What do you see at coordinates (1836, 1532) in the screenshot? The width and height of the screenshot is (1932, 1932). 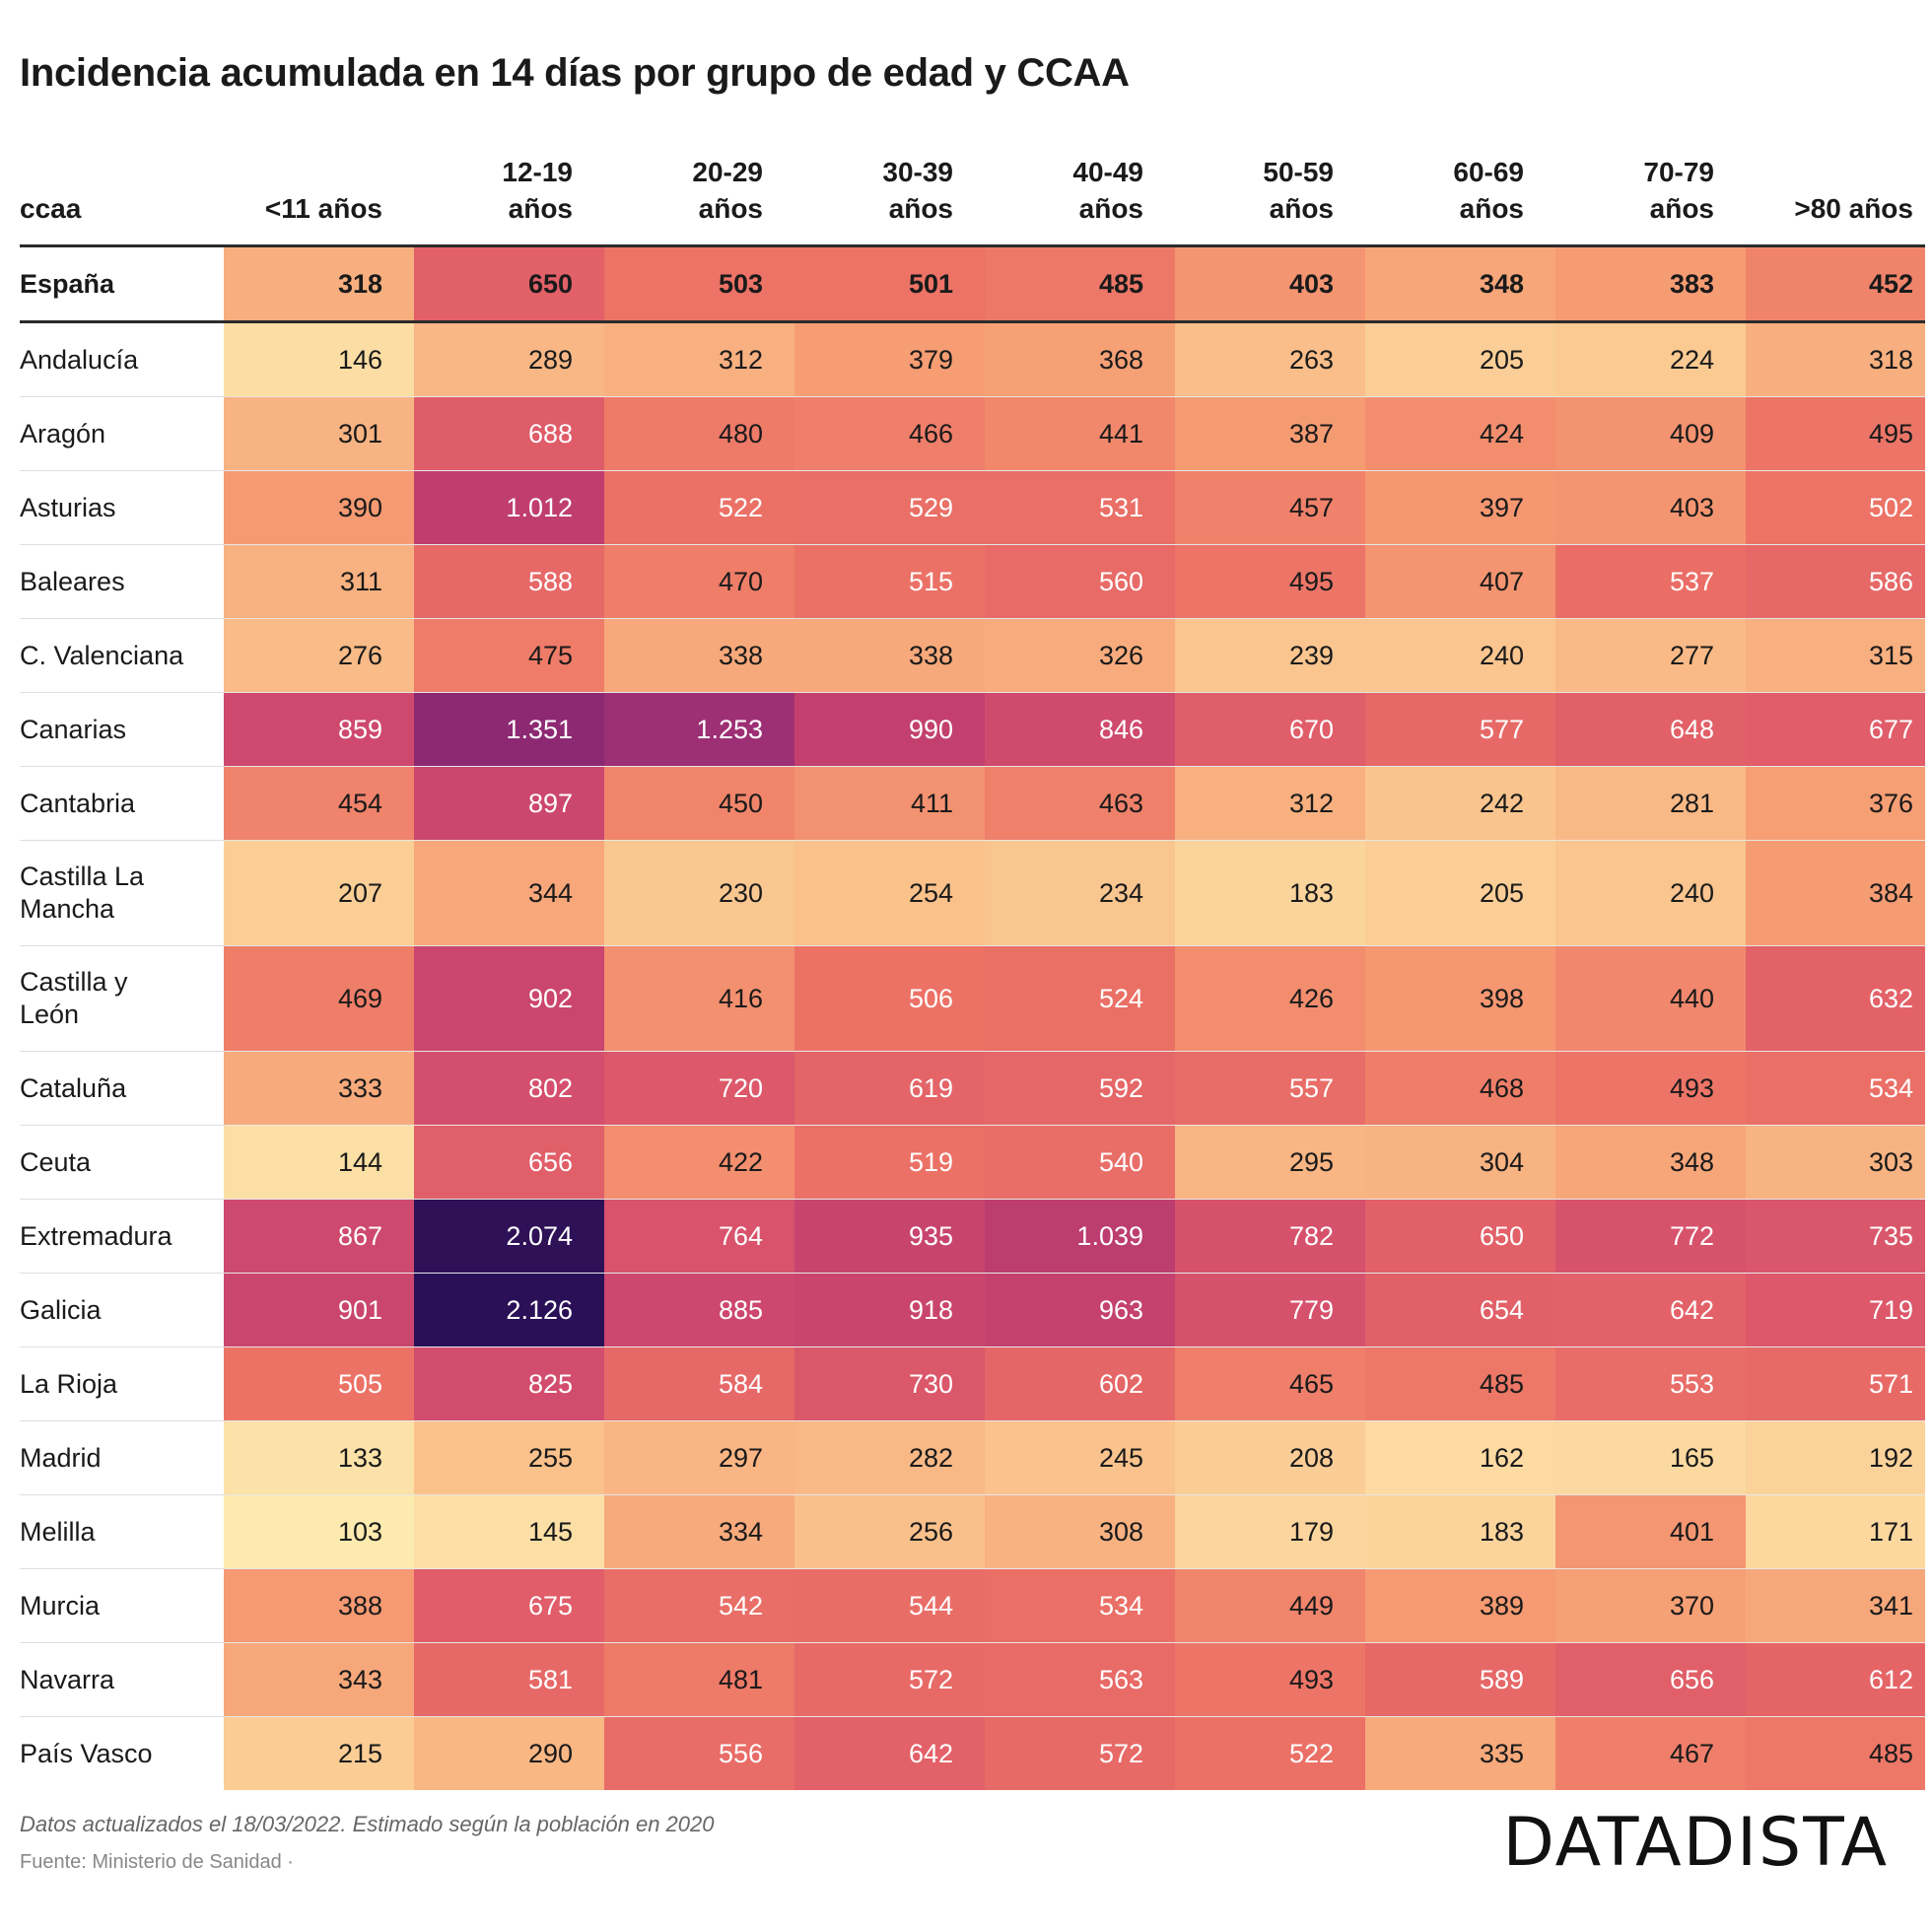 I see `heat-cell: 171` at bounding box center [1836, 1532].